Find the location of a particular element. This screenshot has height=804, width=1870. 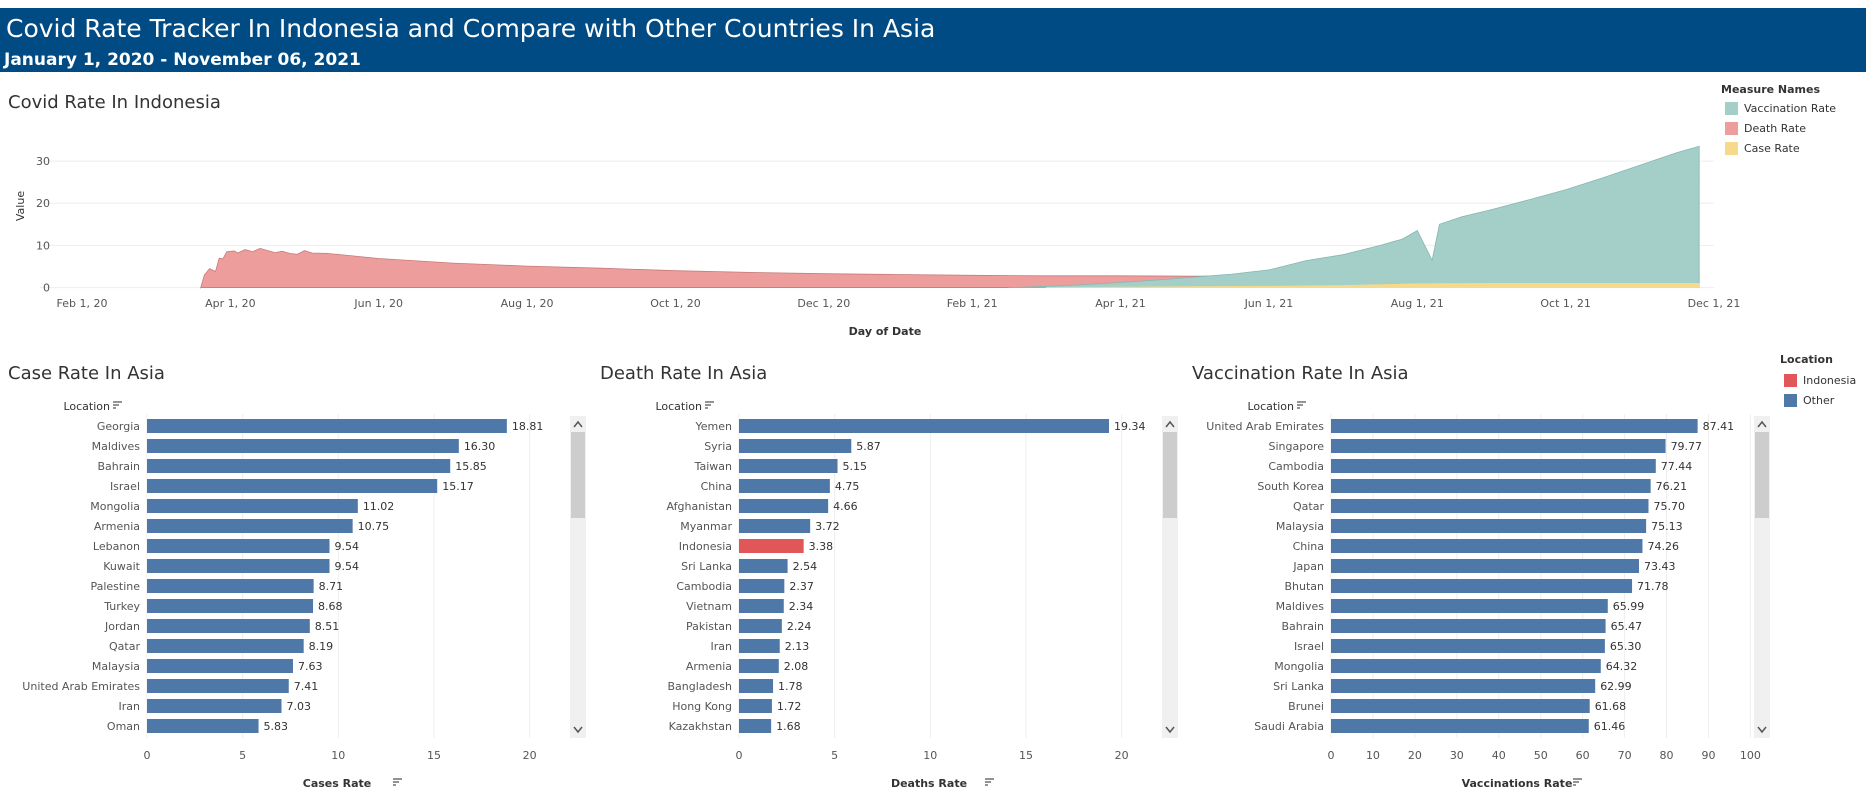

case-value-label: 7.63 is located at coordinates (310, 666).